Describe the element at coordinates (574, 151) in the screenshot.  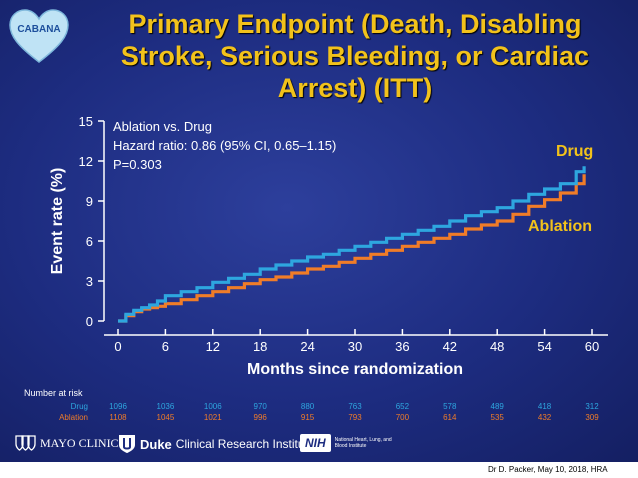
I see `series-label-drug: Drug` at that location.